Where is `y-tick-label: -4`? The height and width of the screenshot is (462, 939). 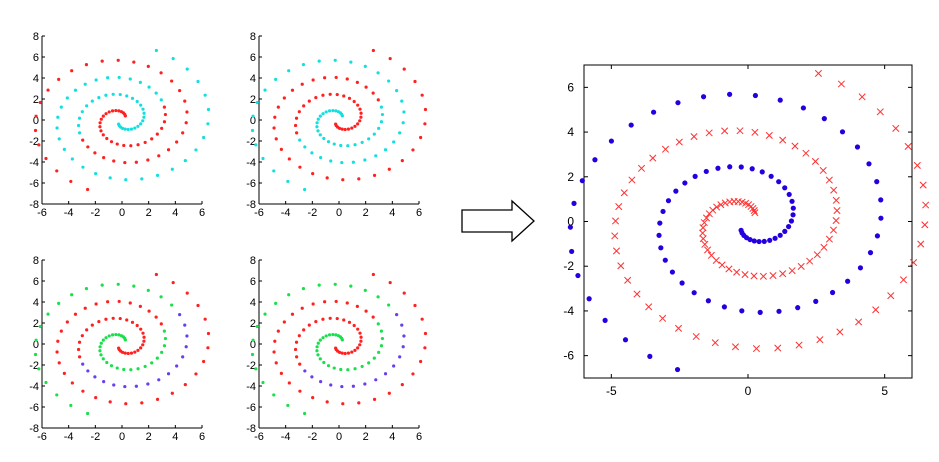 y-tick-label: -4 is located at coordinates (34, 163).